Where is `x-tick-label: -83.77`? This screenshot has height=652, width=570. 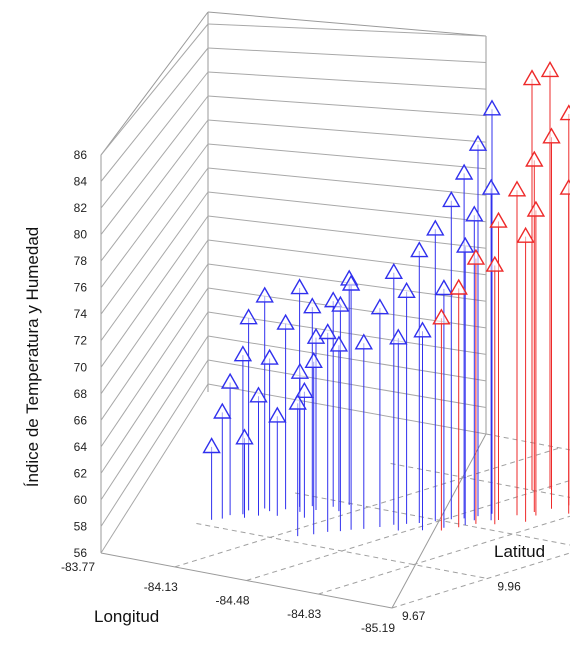 x-tick-label: -83.77 is located at coordinates (78, 567).